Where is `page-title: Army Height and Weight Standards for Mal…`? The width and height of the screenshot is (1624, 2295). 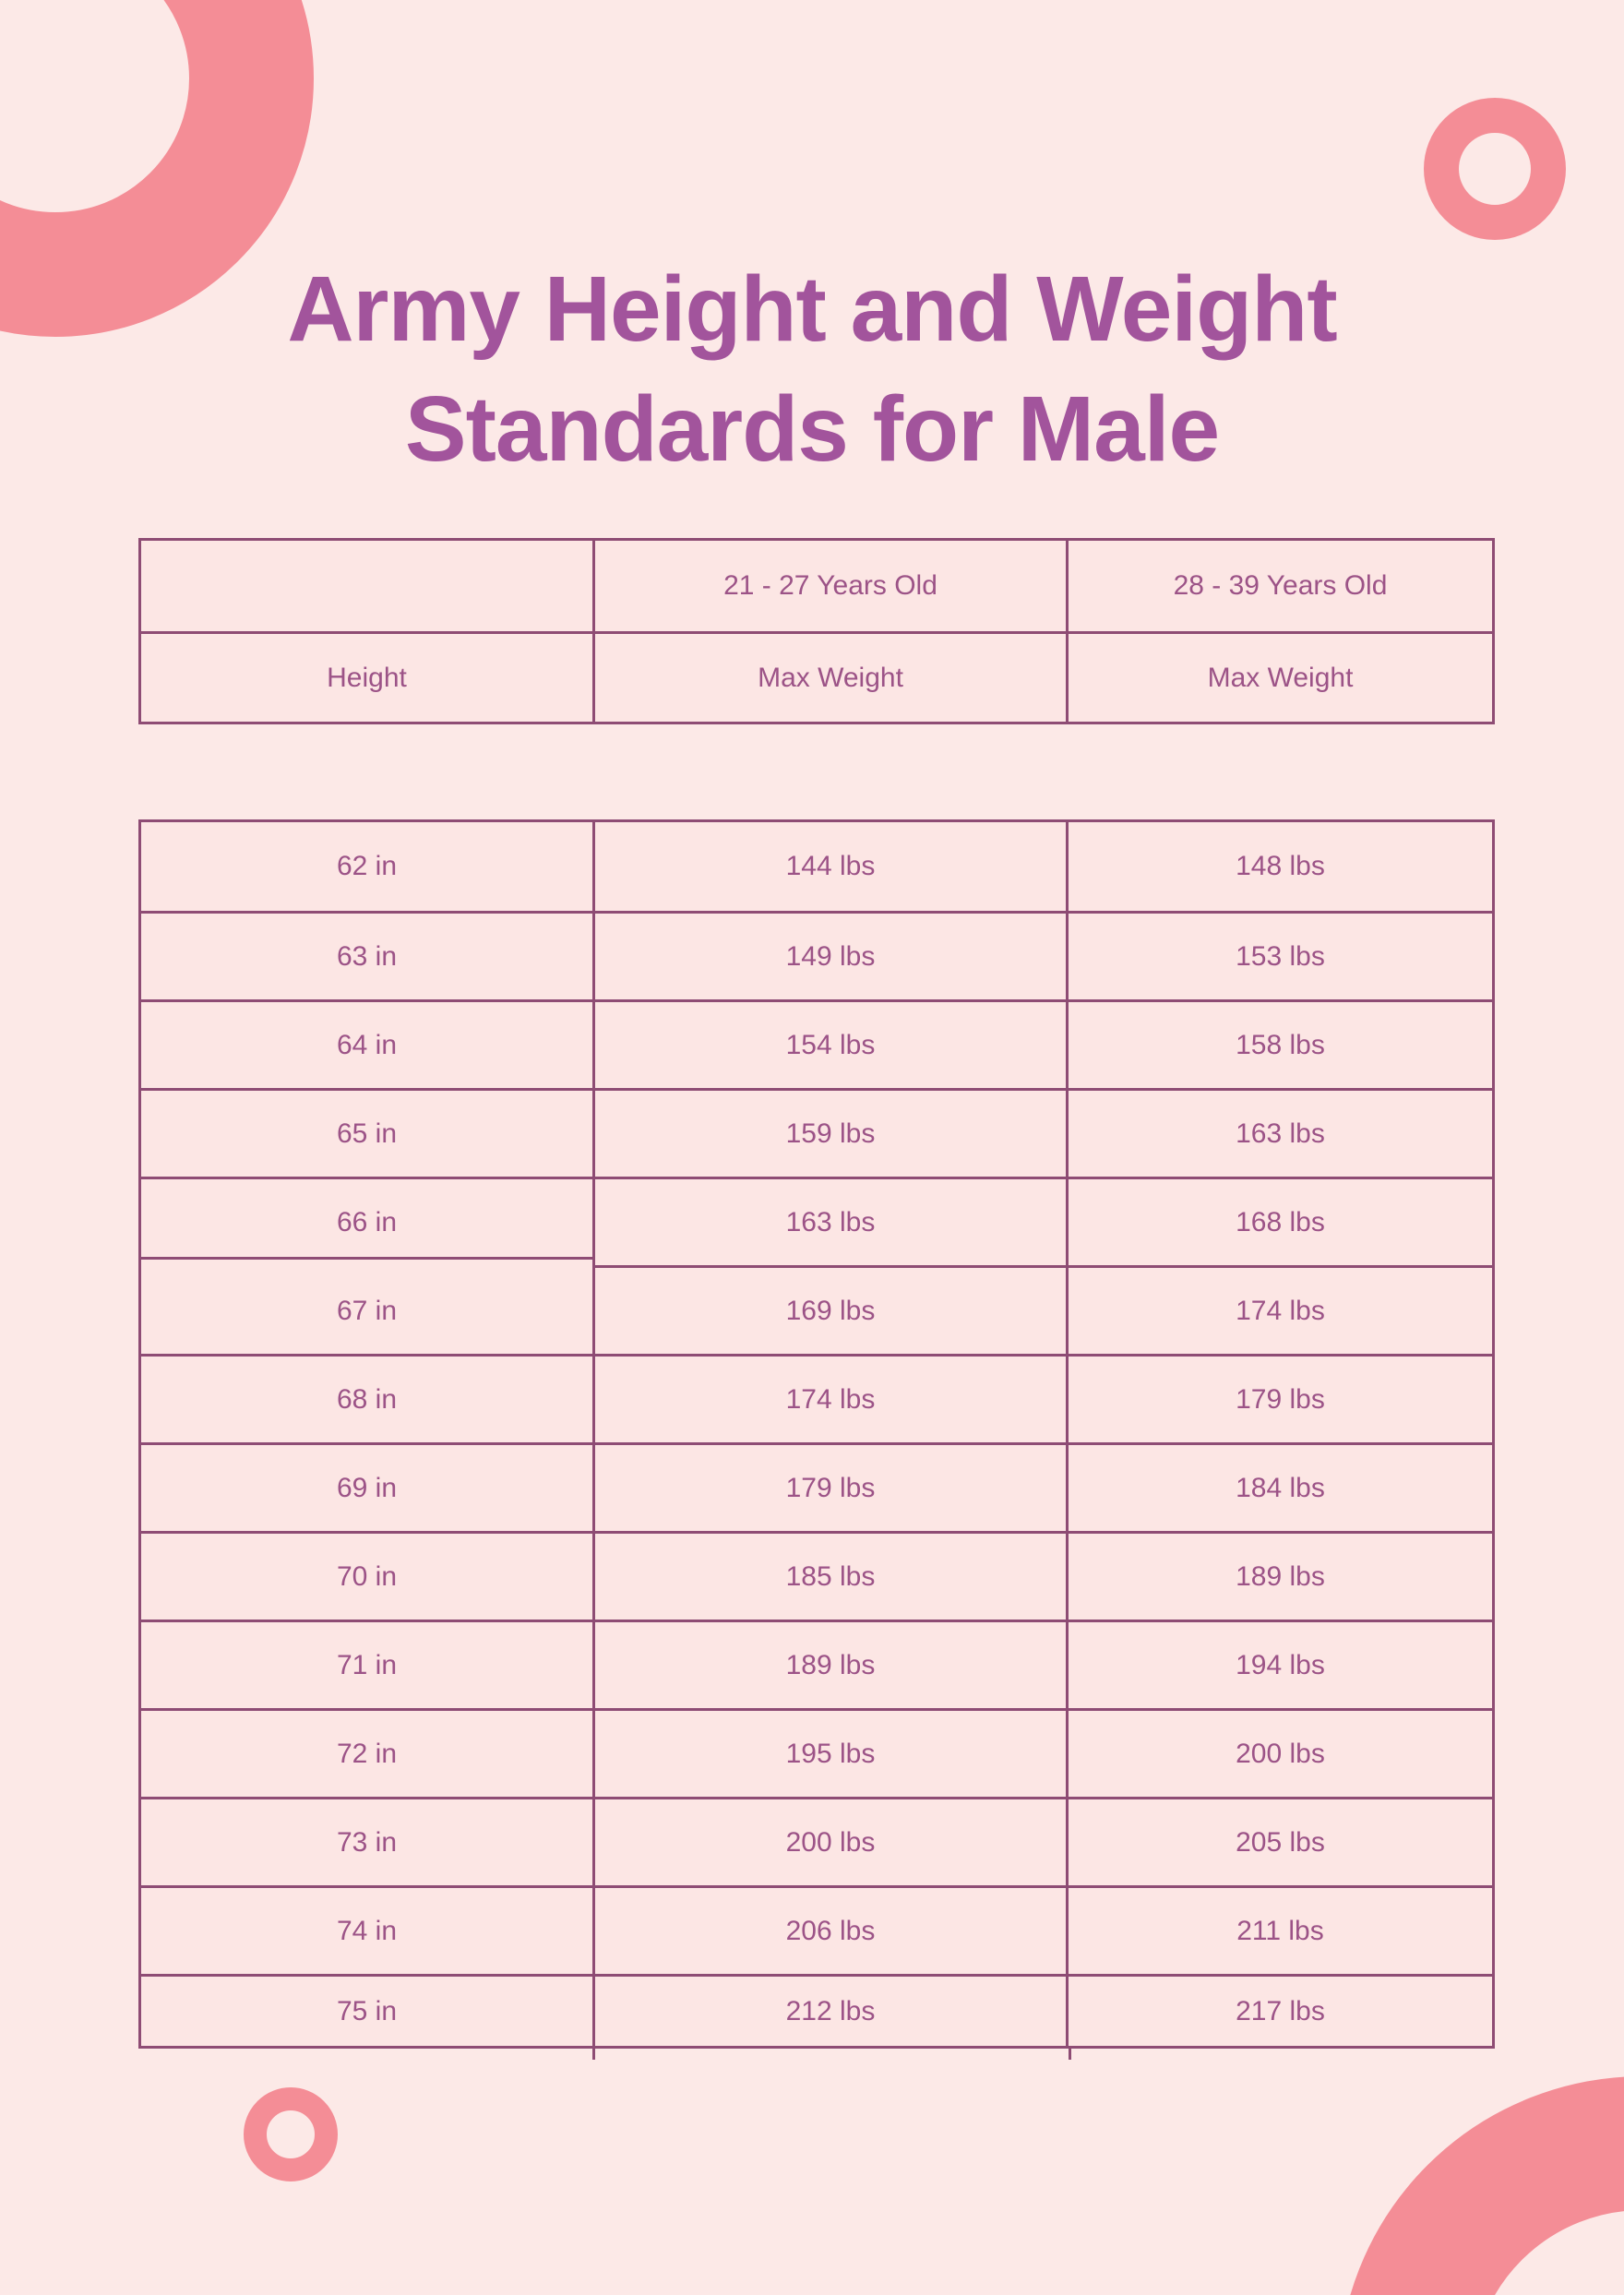
page-title: Army Height and Weight Standards for Mal… is located at coordinates (812, 369).